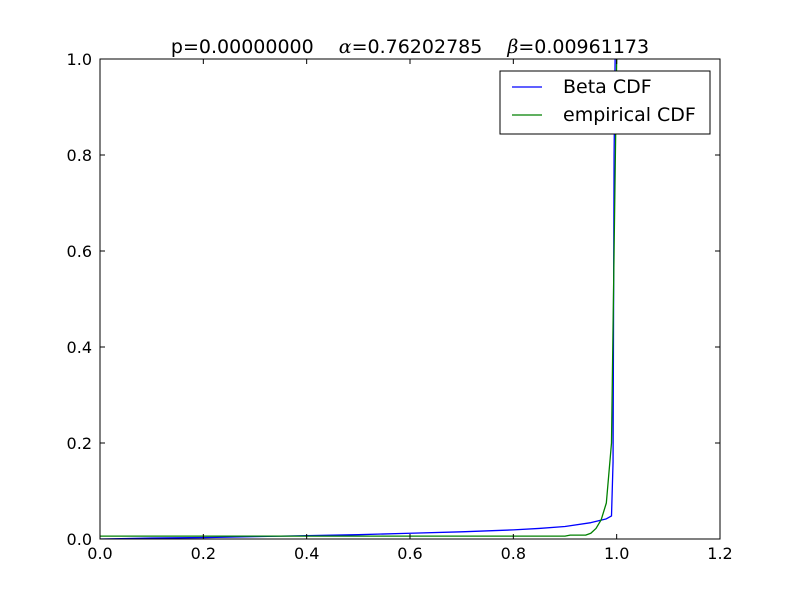 This screenshot has height=600, width=800. I want to click on legend: Beta CDF empirical CDF, so click(605, 102).